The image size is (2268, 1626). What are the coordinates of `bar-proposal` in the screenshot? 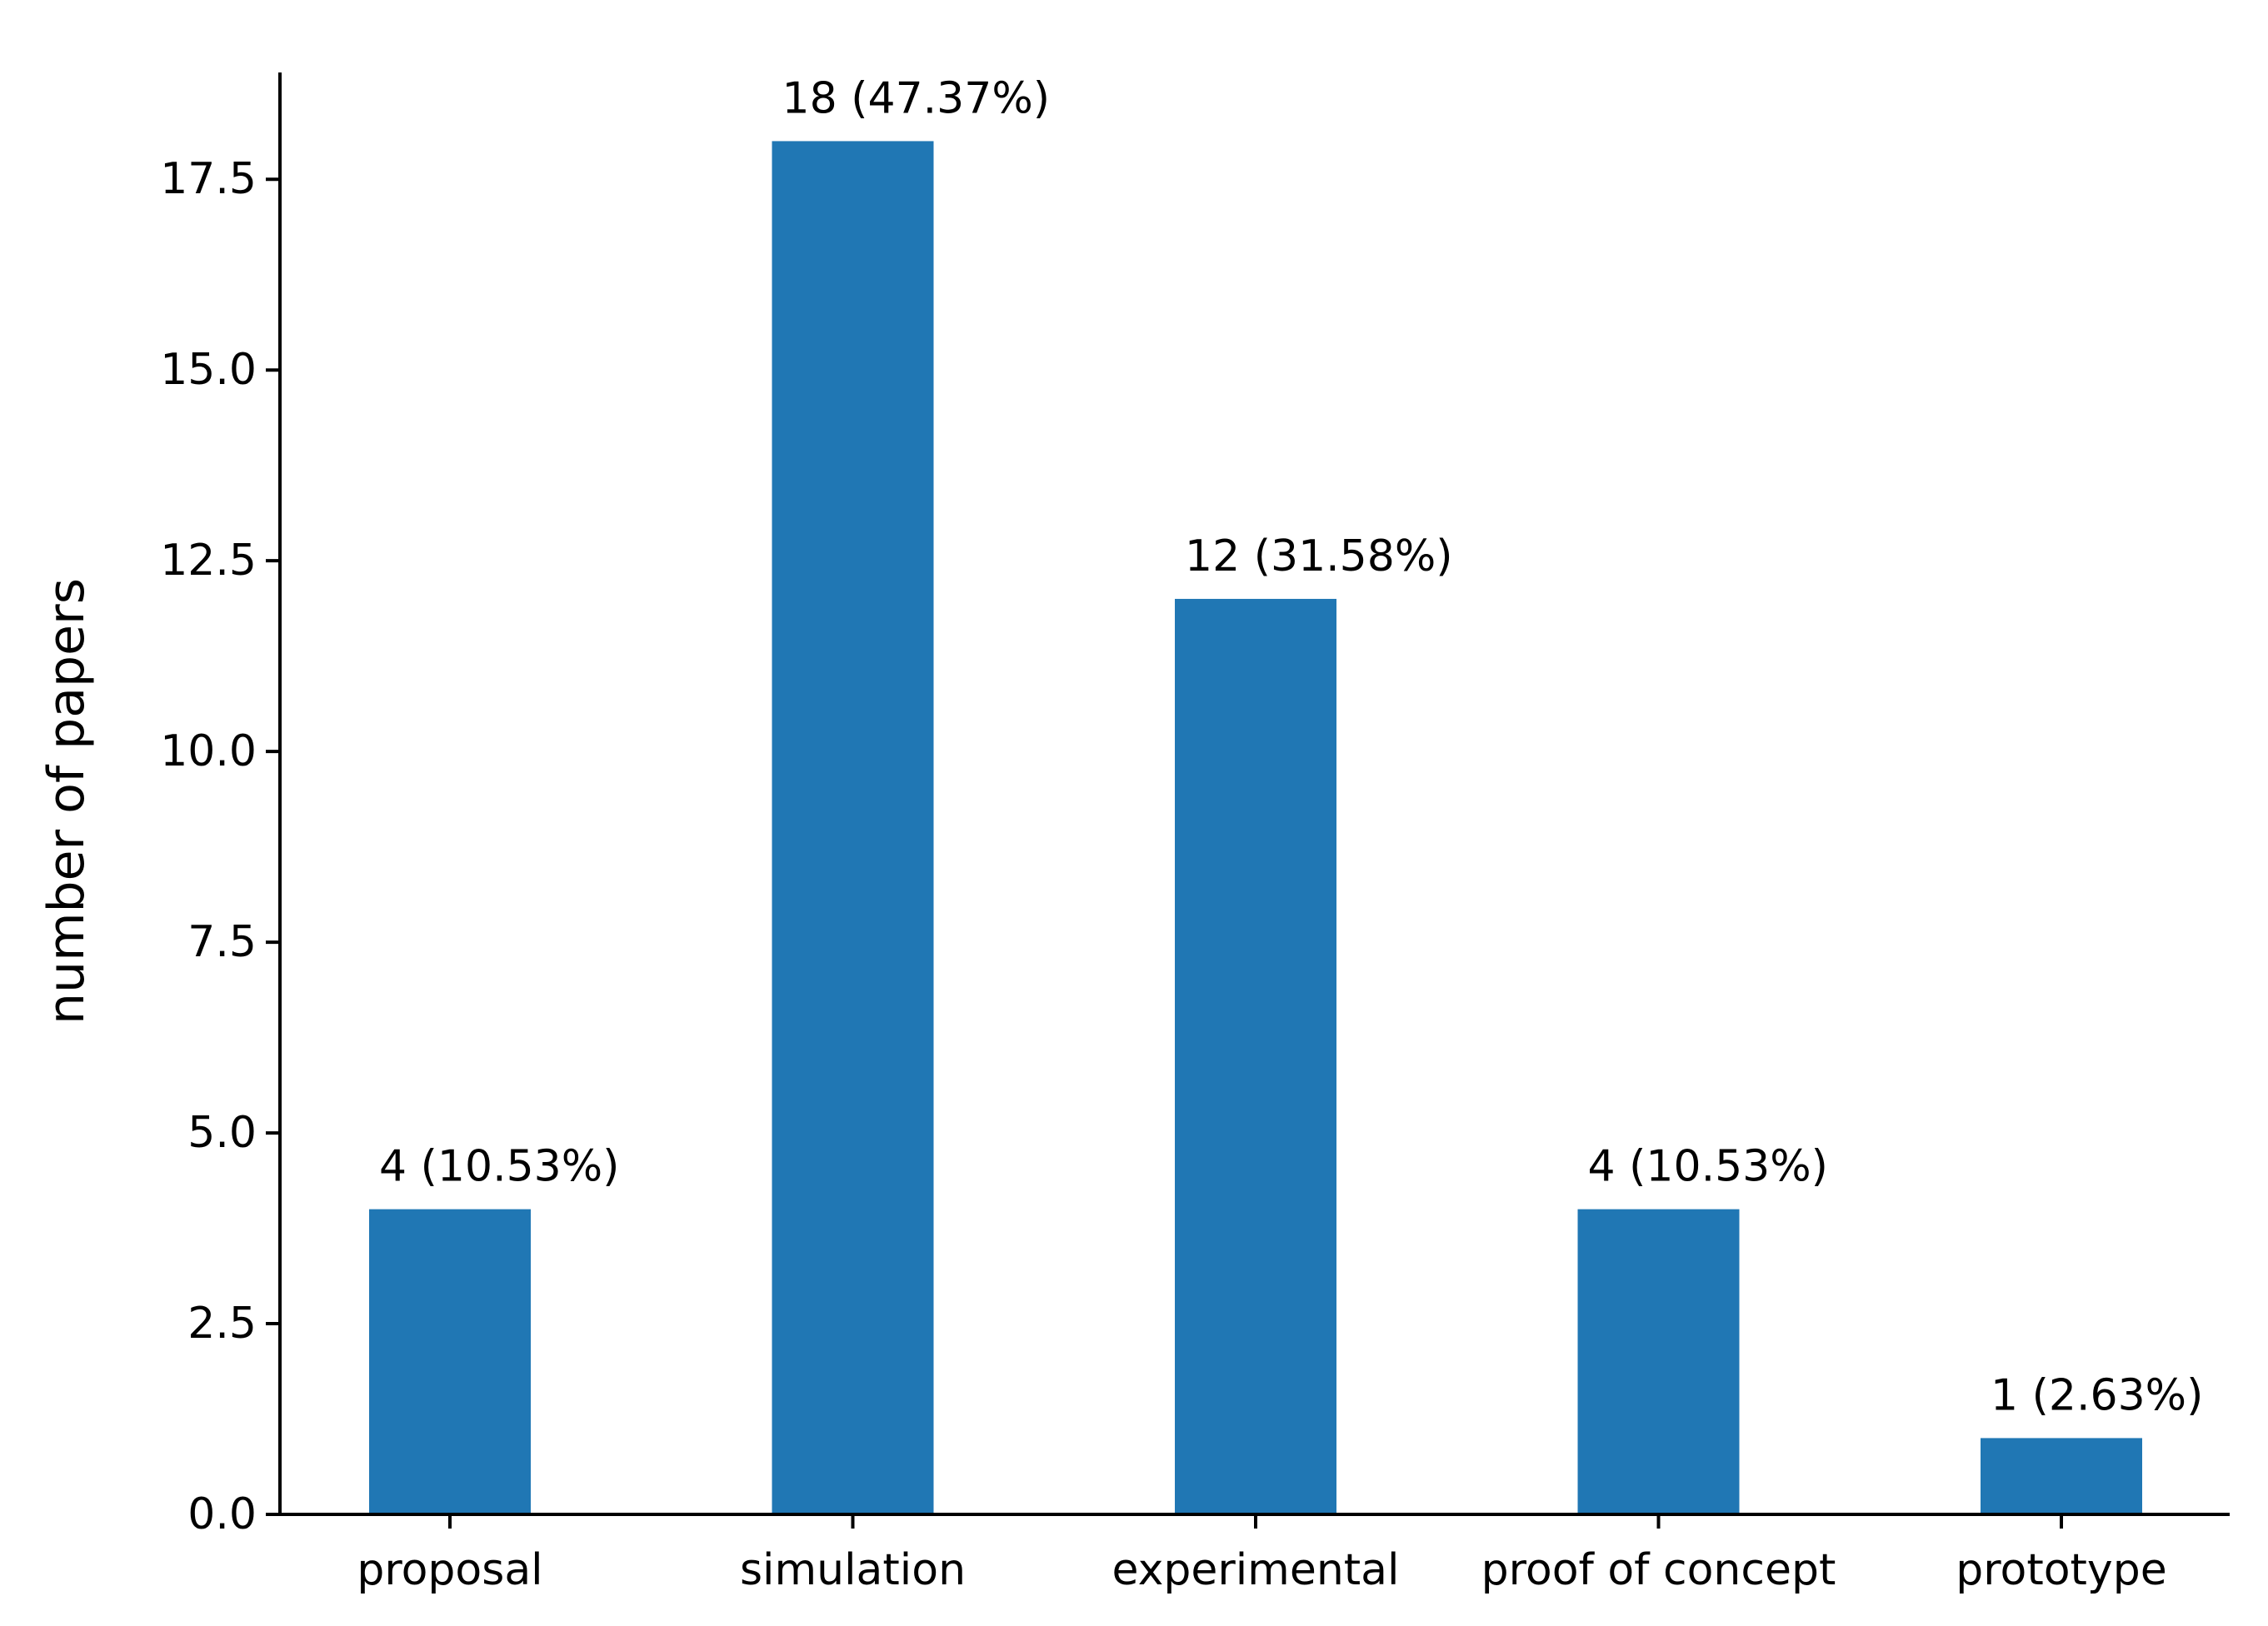 It's located at (450, 1361).